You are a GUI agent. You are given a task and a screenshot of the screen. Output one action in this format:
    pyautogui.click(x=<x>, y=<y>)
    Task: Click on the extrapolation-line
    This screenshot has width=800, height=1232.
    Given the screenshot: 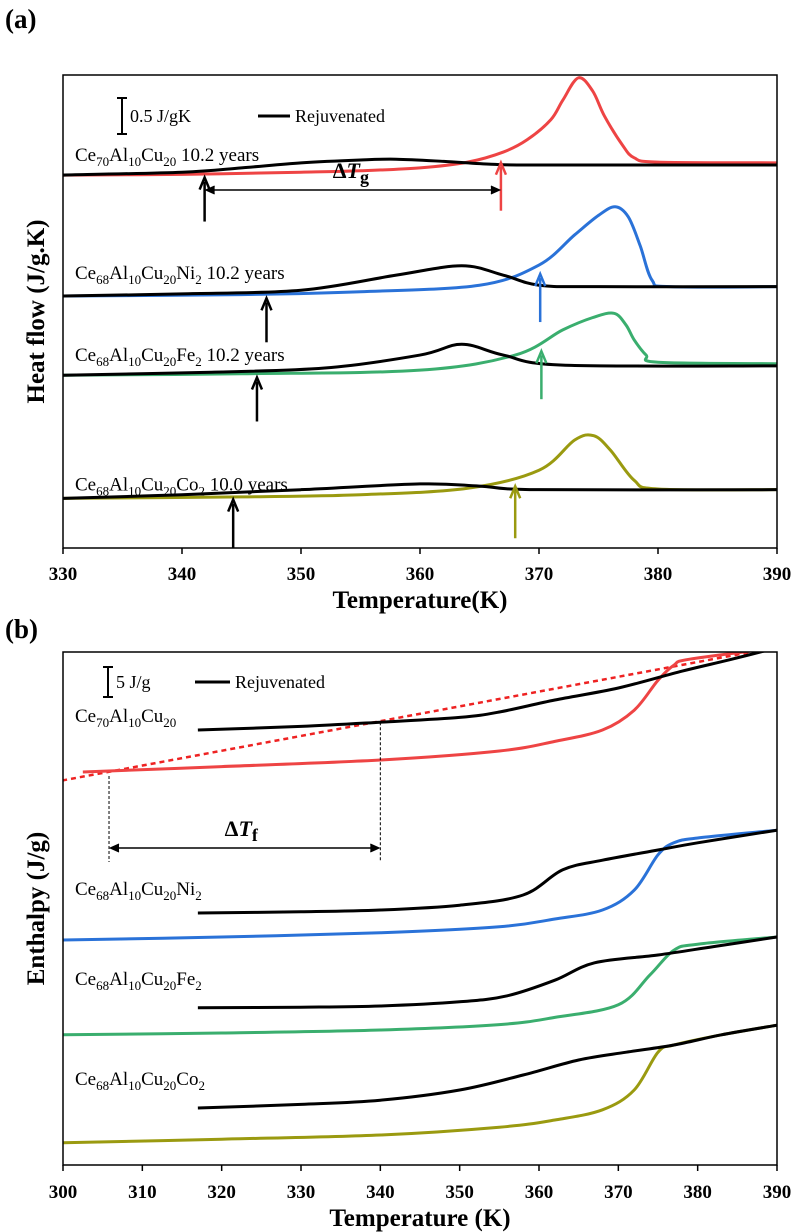 What is the action you would take?
    pyautogui.click(x=411, y=717)
    